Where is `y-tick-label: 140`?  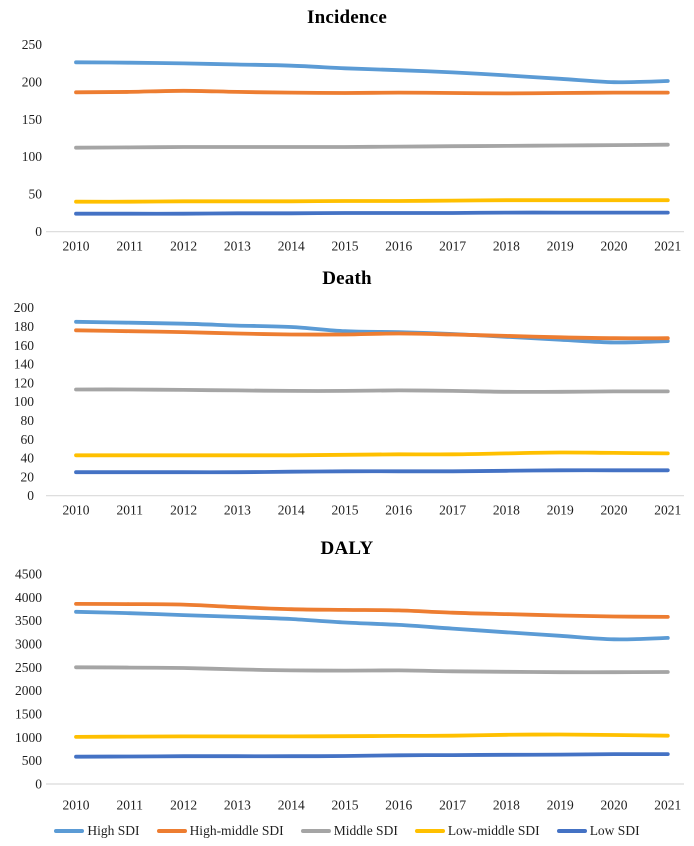 y-tick-label: 140 is located at coordinates (24, 364).